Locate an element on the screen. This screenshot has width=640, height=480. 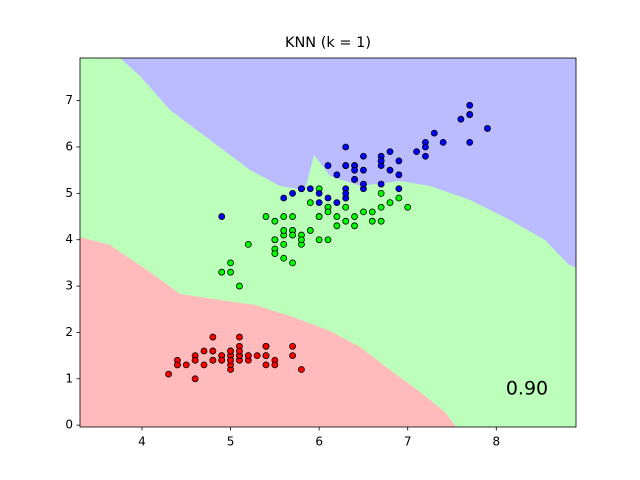
x-tick-label: 4 is located at coordinates (142, 442).